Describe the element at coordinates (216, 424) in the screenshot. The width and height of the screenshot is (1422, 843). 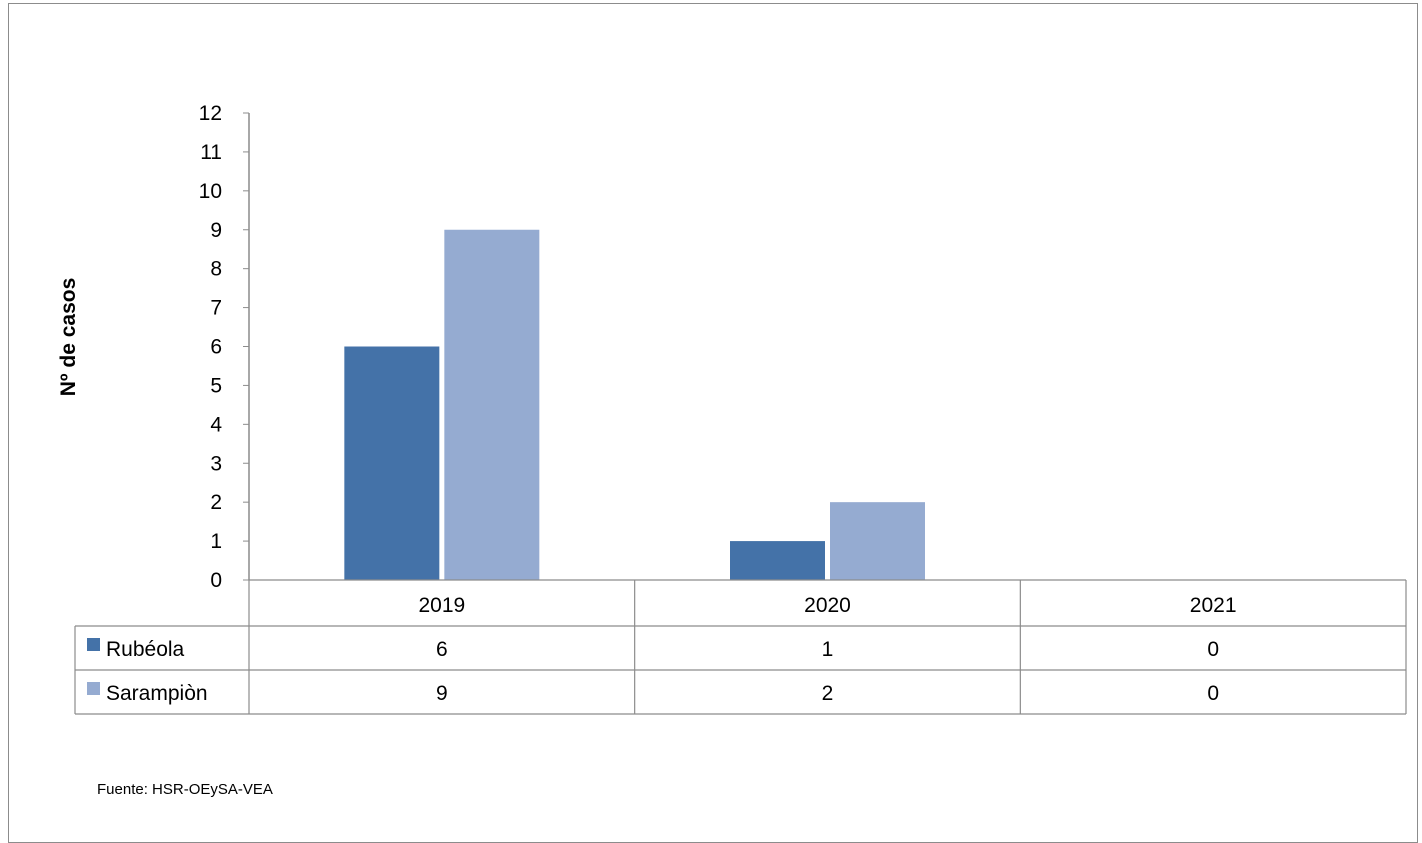
I see `y-tick-label: 4` at that location.